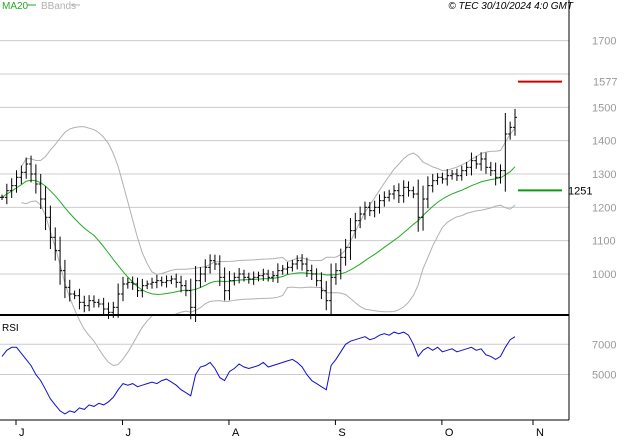 This screenshot has height=445, width=627. Describe the element at coordinates (15, 6) in the screenshot. I see `legend-ma-label: MA20` at that location.